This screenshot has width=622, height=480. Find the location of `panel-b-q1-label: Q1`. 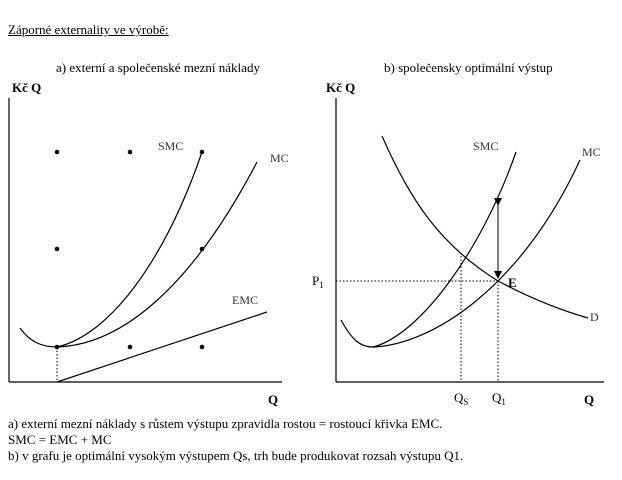

panel-b-q1-label: Q1 is located at coordinates (499, 398).